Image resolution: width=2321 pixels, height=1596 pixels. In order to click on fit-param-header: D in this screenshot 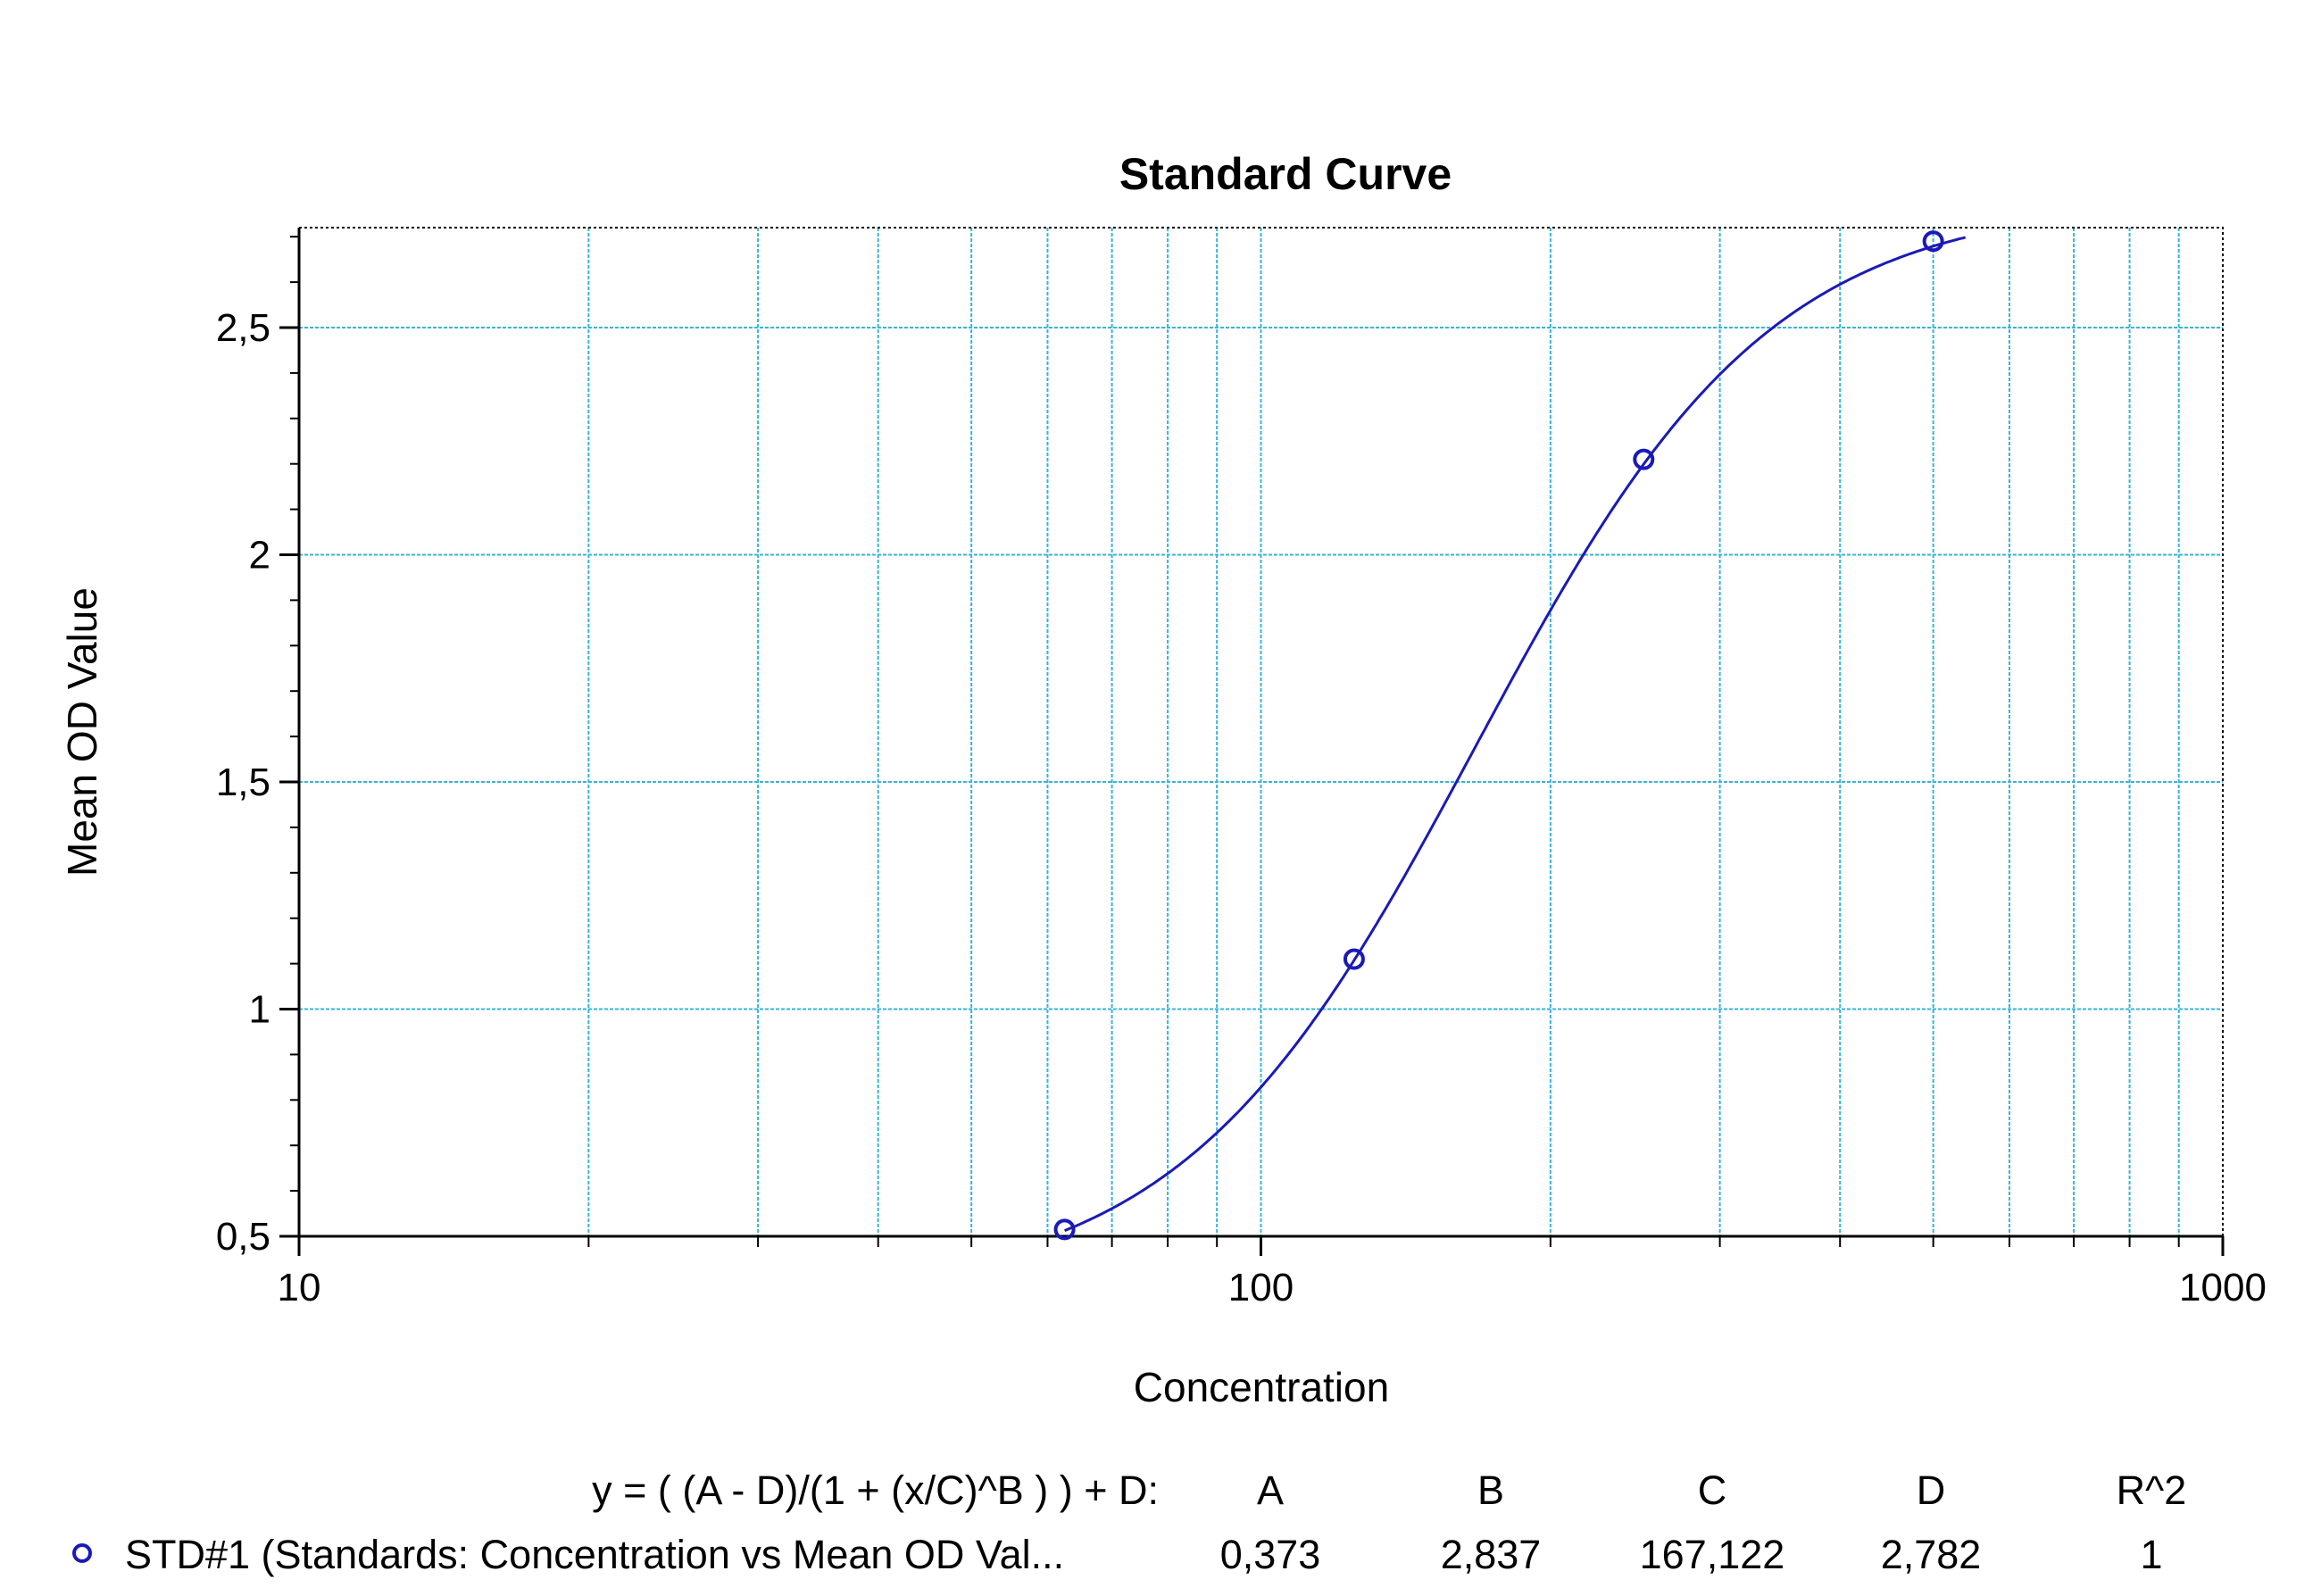, I will do `click(1931, 1490)`.